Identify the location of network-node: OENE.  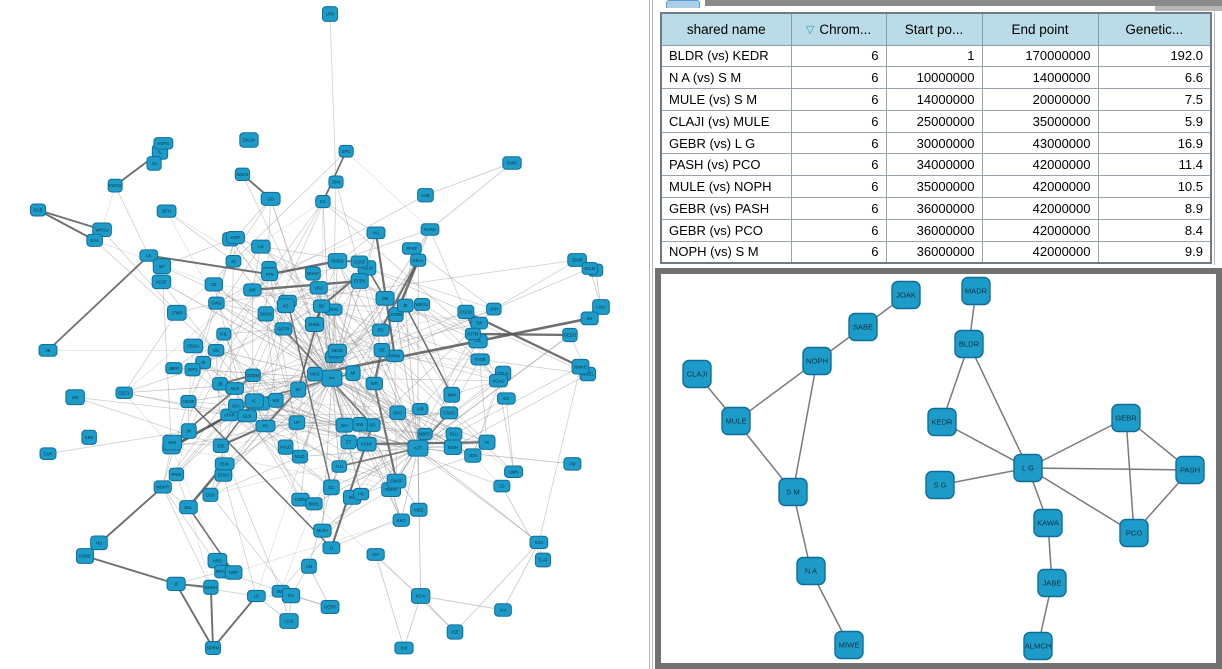
(188, 401).